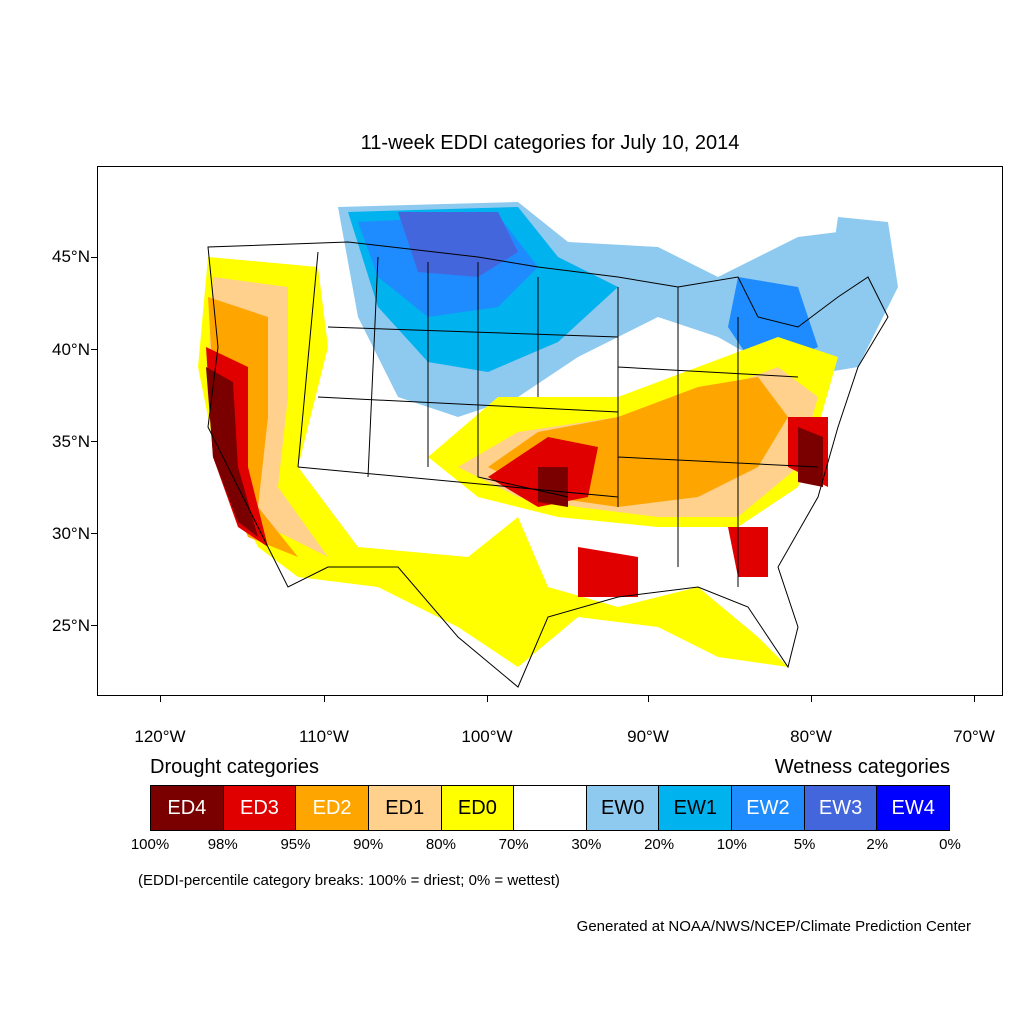 This screenshot has height=1024, width=1024. I want to click on legend-cell: EW3, so click(841, 808).